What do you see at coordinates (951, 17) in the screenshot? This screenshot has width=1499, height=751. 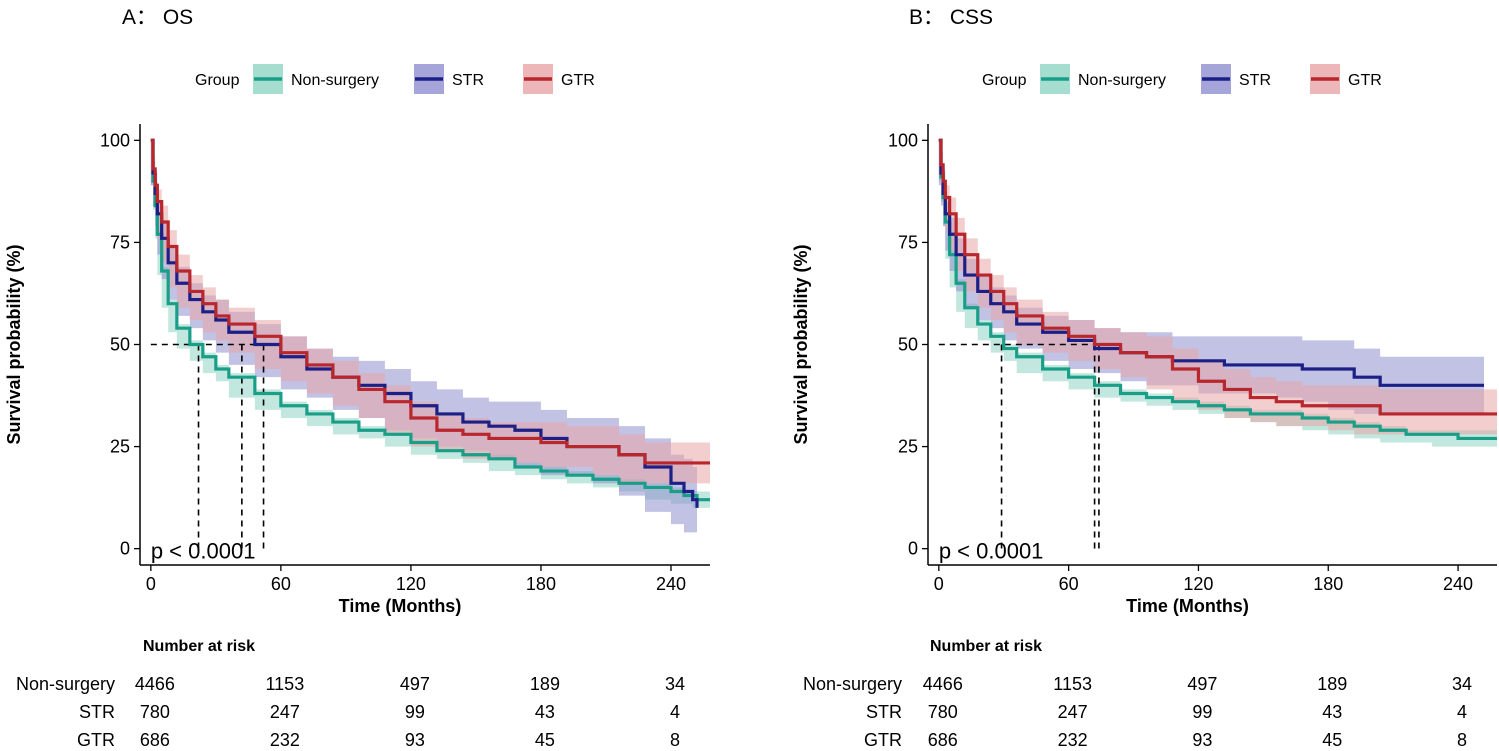 I see `panel-title: B： CSS` at bounding box center [951, 17].